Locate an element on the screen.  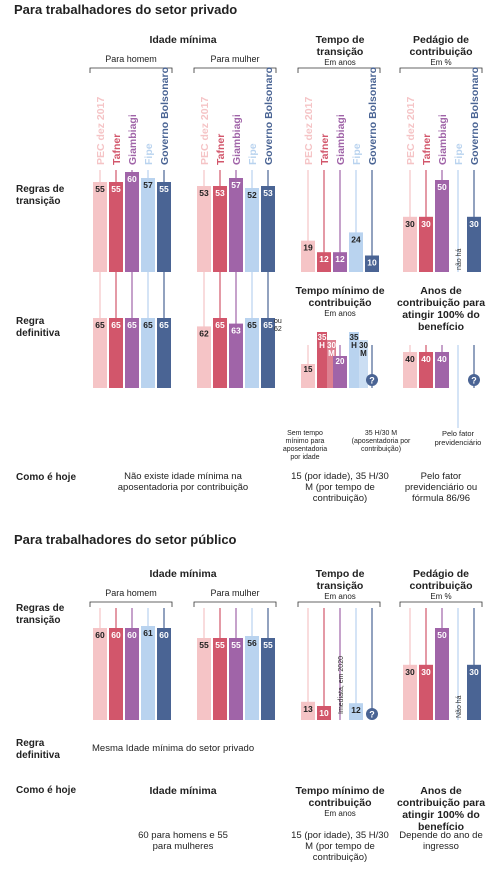
section-title: Para trabalhadores do setor privado is located at coordinates (126, 9).